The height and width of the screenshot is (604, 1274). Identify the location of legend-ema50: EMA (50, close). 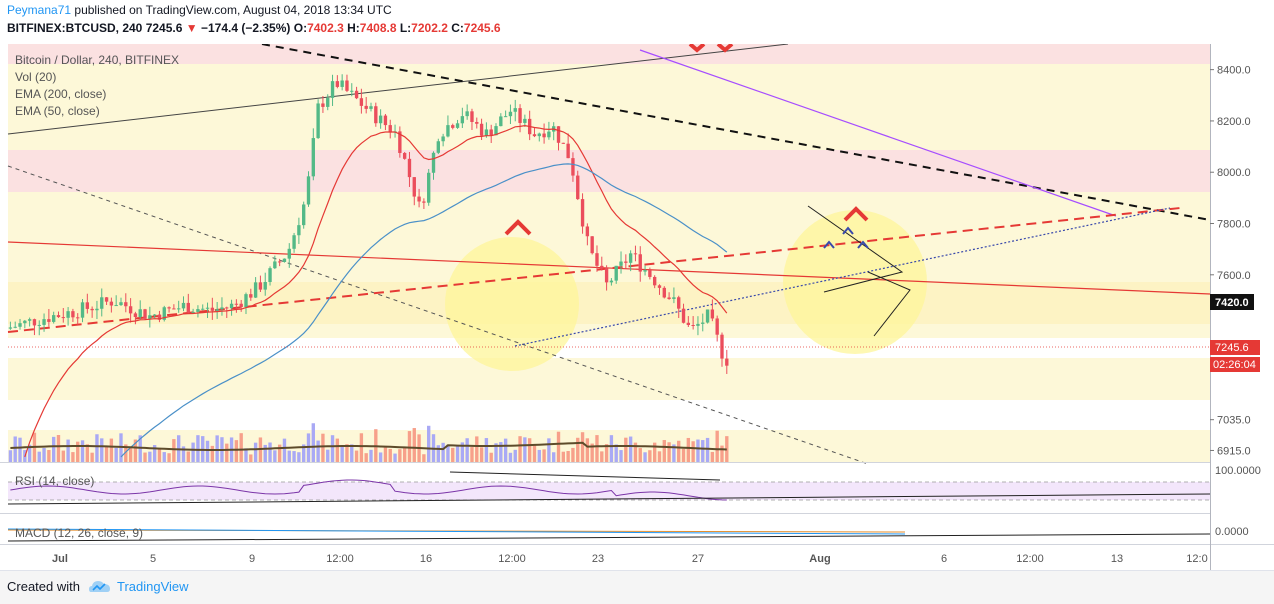
(57, 111).